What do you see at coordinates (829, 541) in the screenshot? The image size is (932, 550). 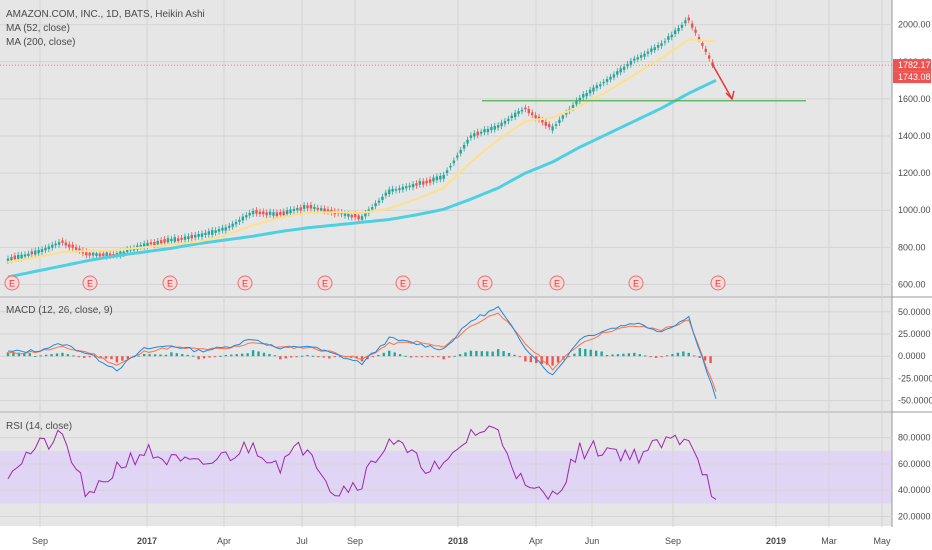 I see `x-tick-label: Mar` at bounding box center [829, 541].